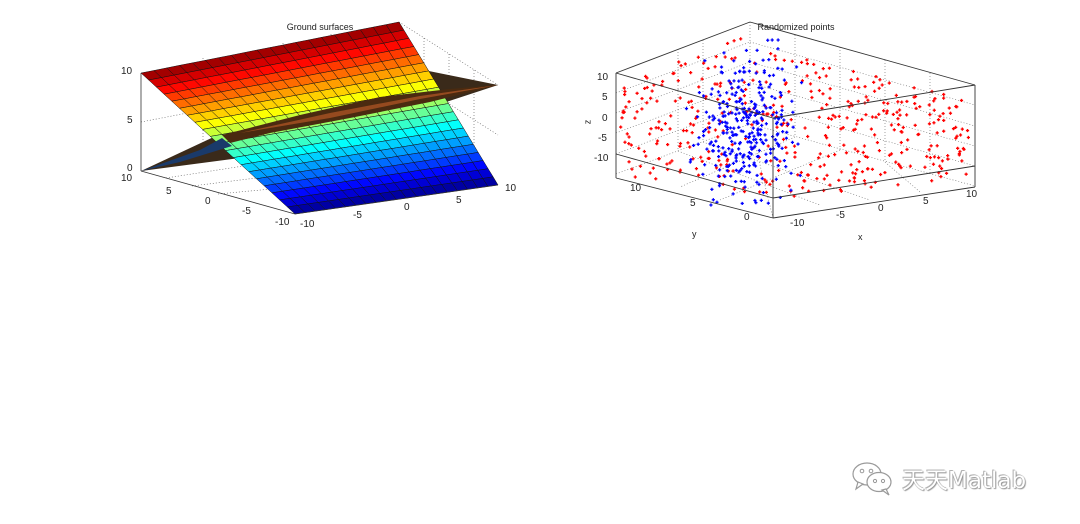 This screenshot has width=1080, height=524. I want to click on right-z-tick-5: 5, so click(605, 97).